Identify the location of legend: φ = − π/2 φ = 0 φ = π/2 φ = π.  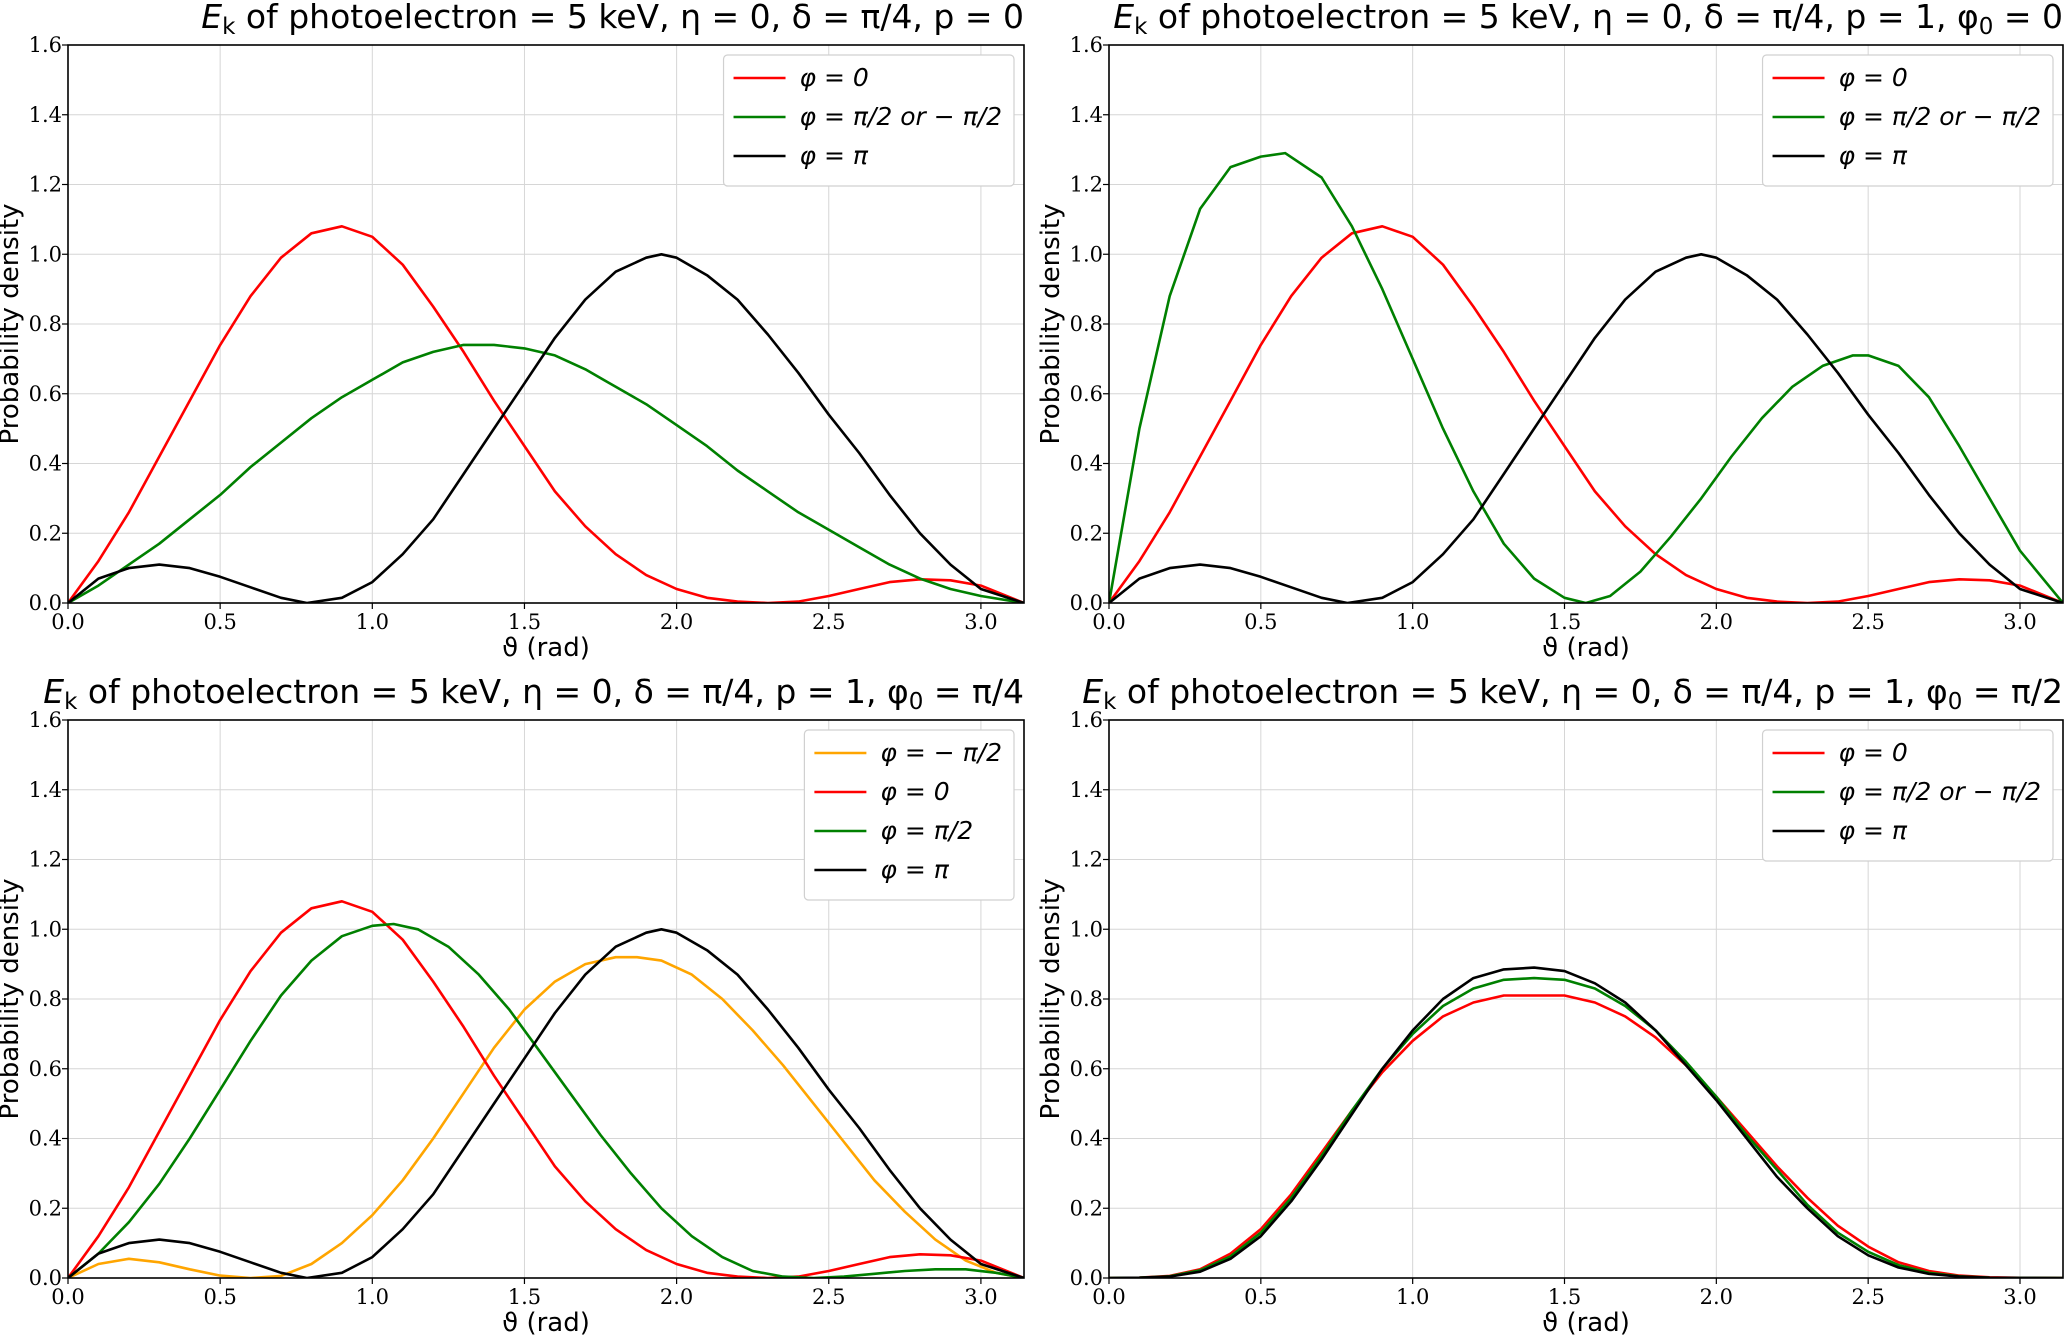
(909, 815).